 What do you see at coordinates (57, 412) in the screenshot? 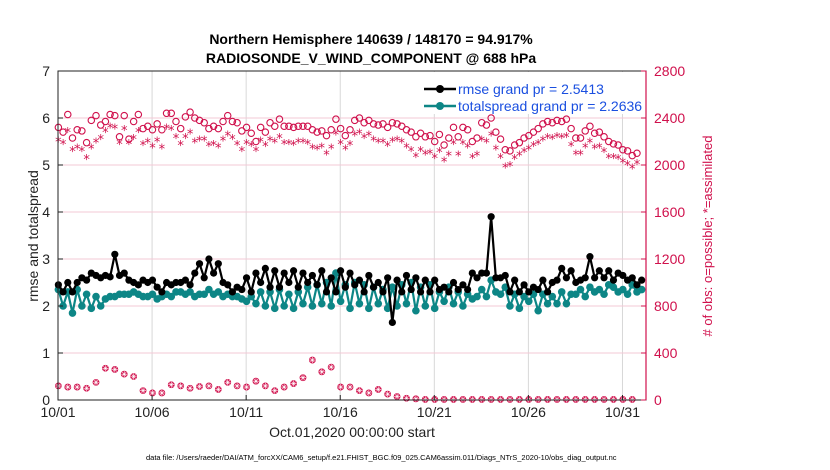
I see `x-tick-label: 10/01` at bounding box center [57, 412].